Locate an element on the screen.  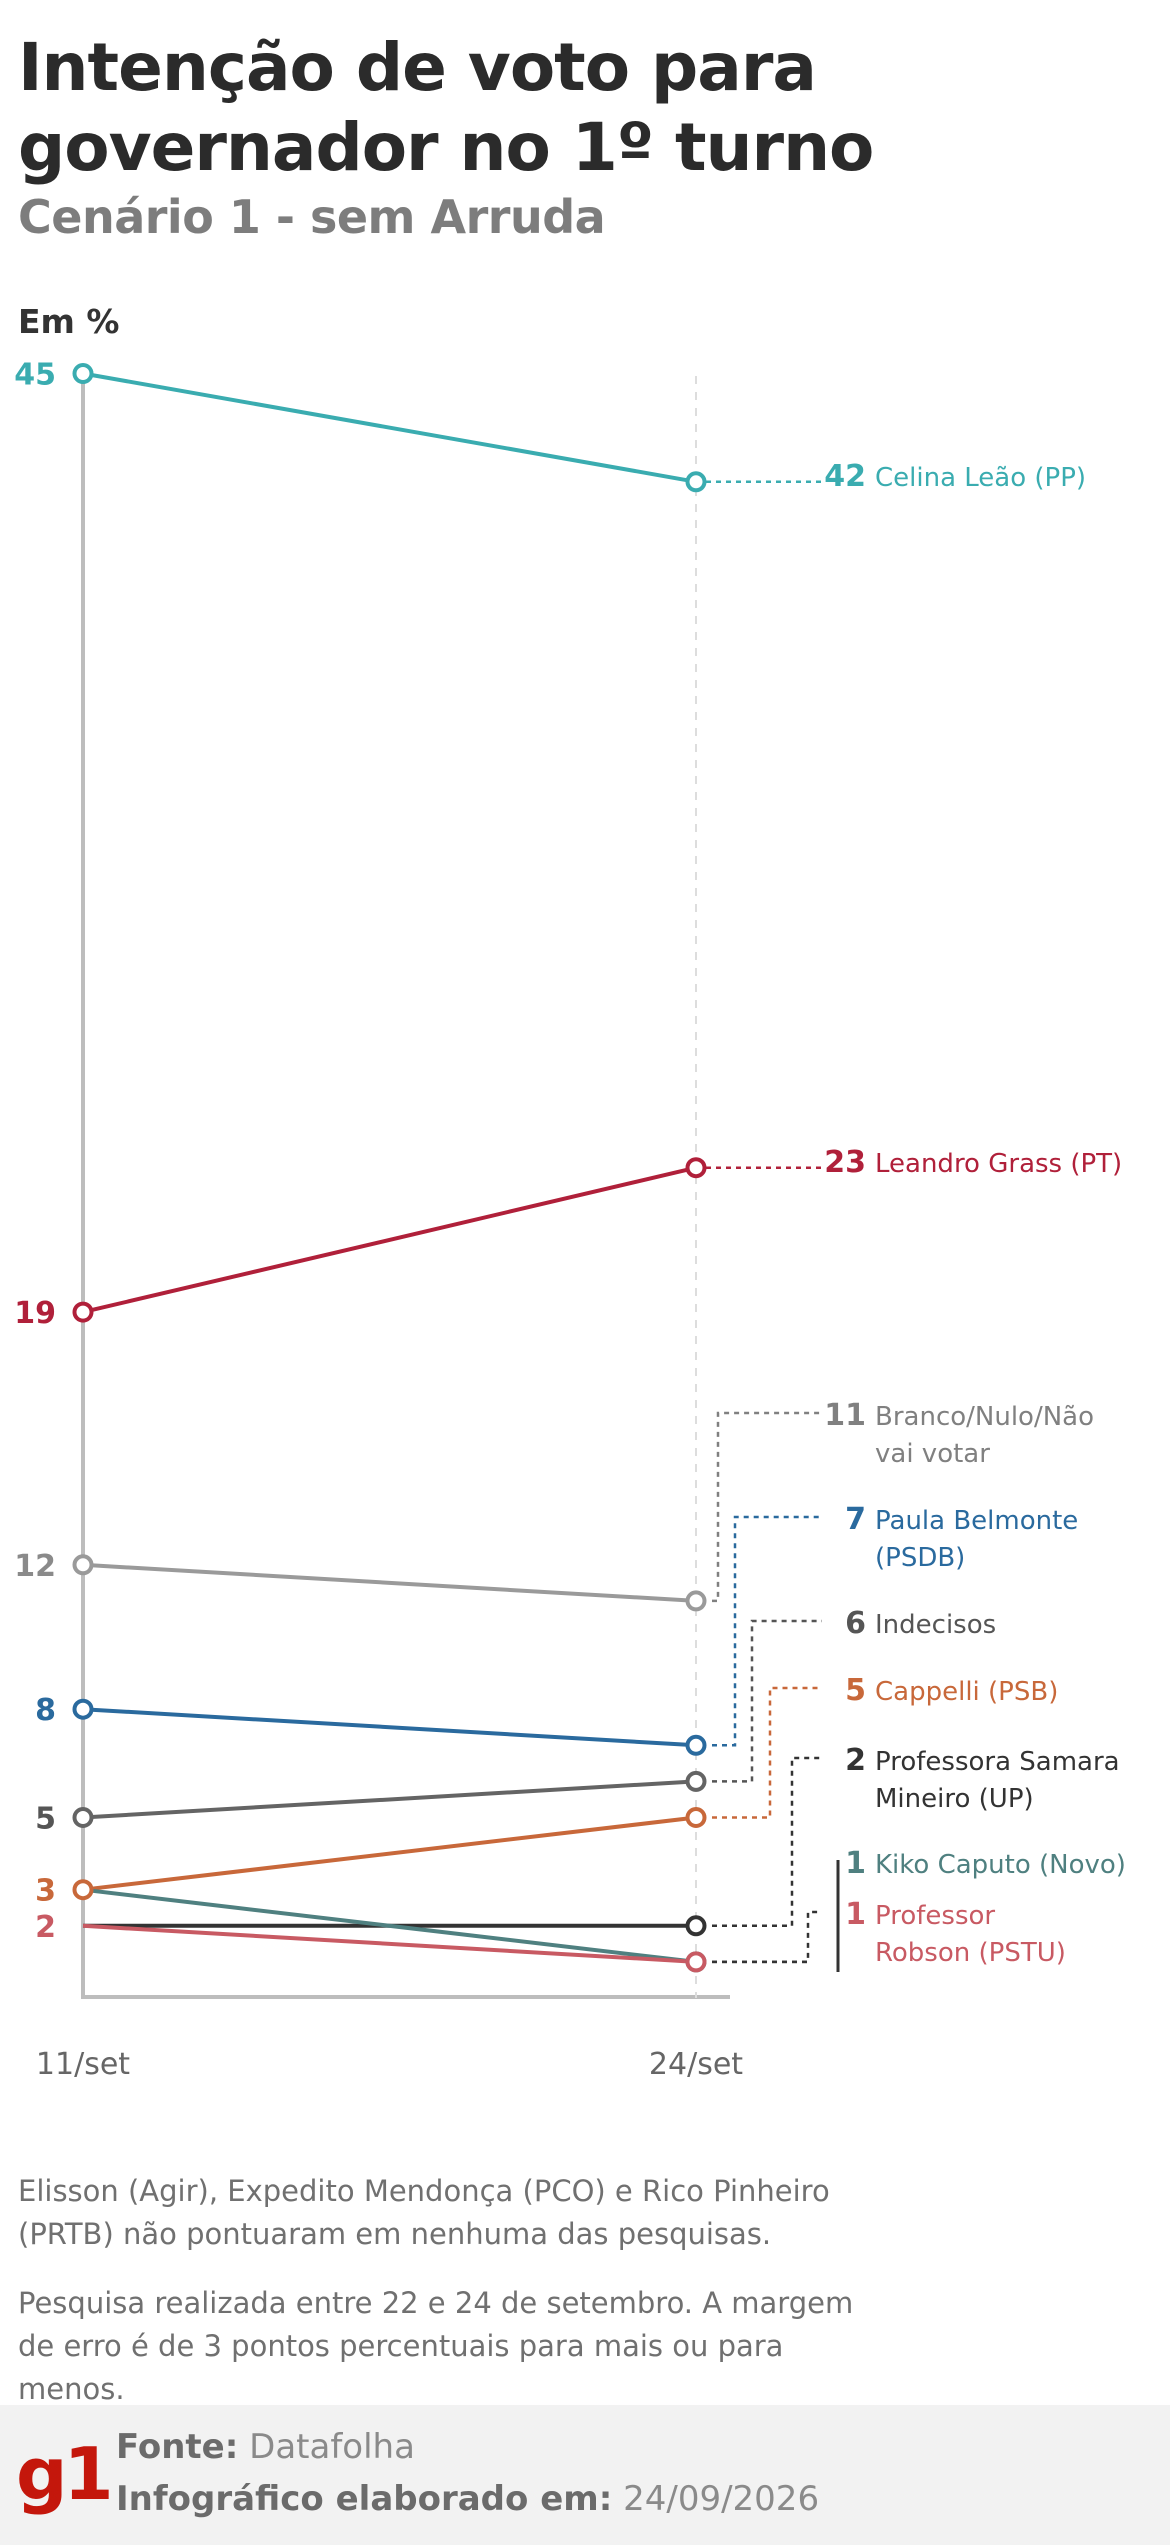
x-tick-label: 24/set is located at coordinates (696, 2064).